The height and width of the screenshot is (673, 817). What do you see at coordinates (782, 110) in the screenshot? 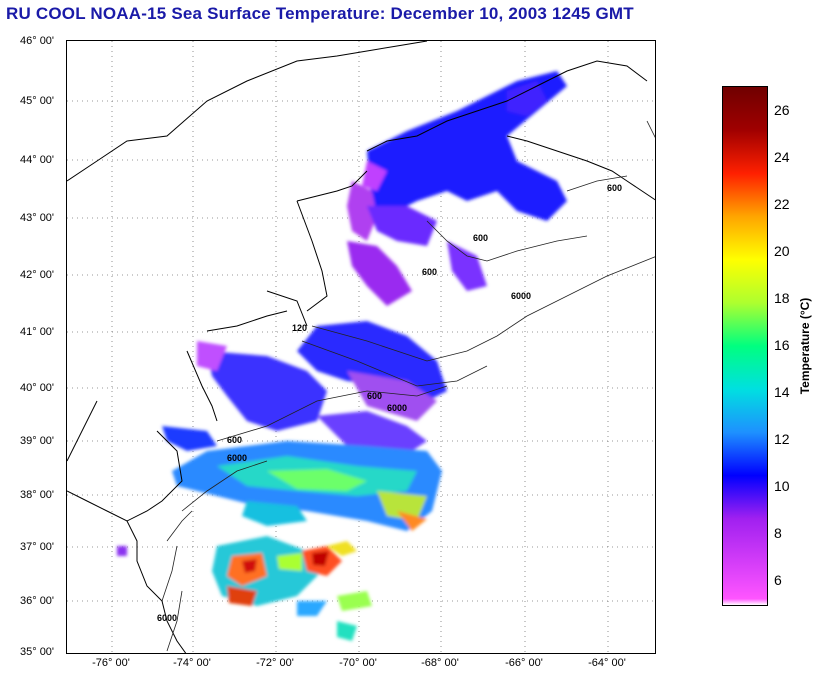
I see `colorbar-tick: 26` at bounding box center [782, 110].